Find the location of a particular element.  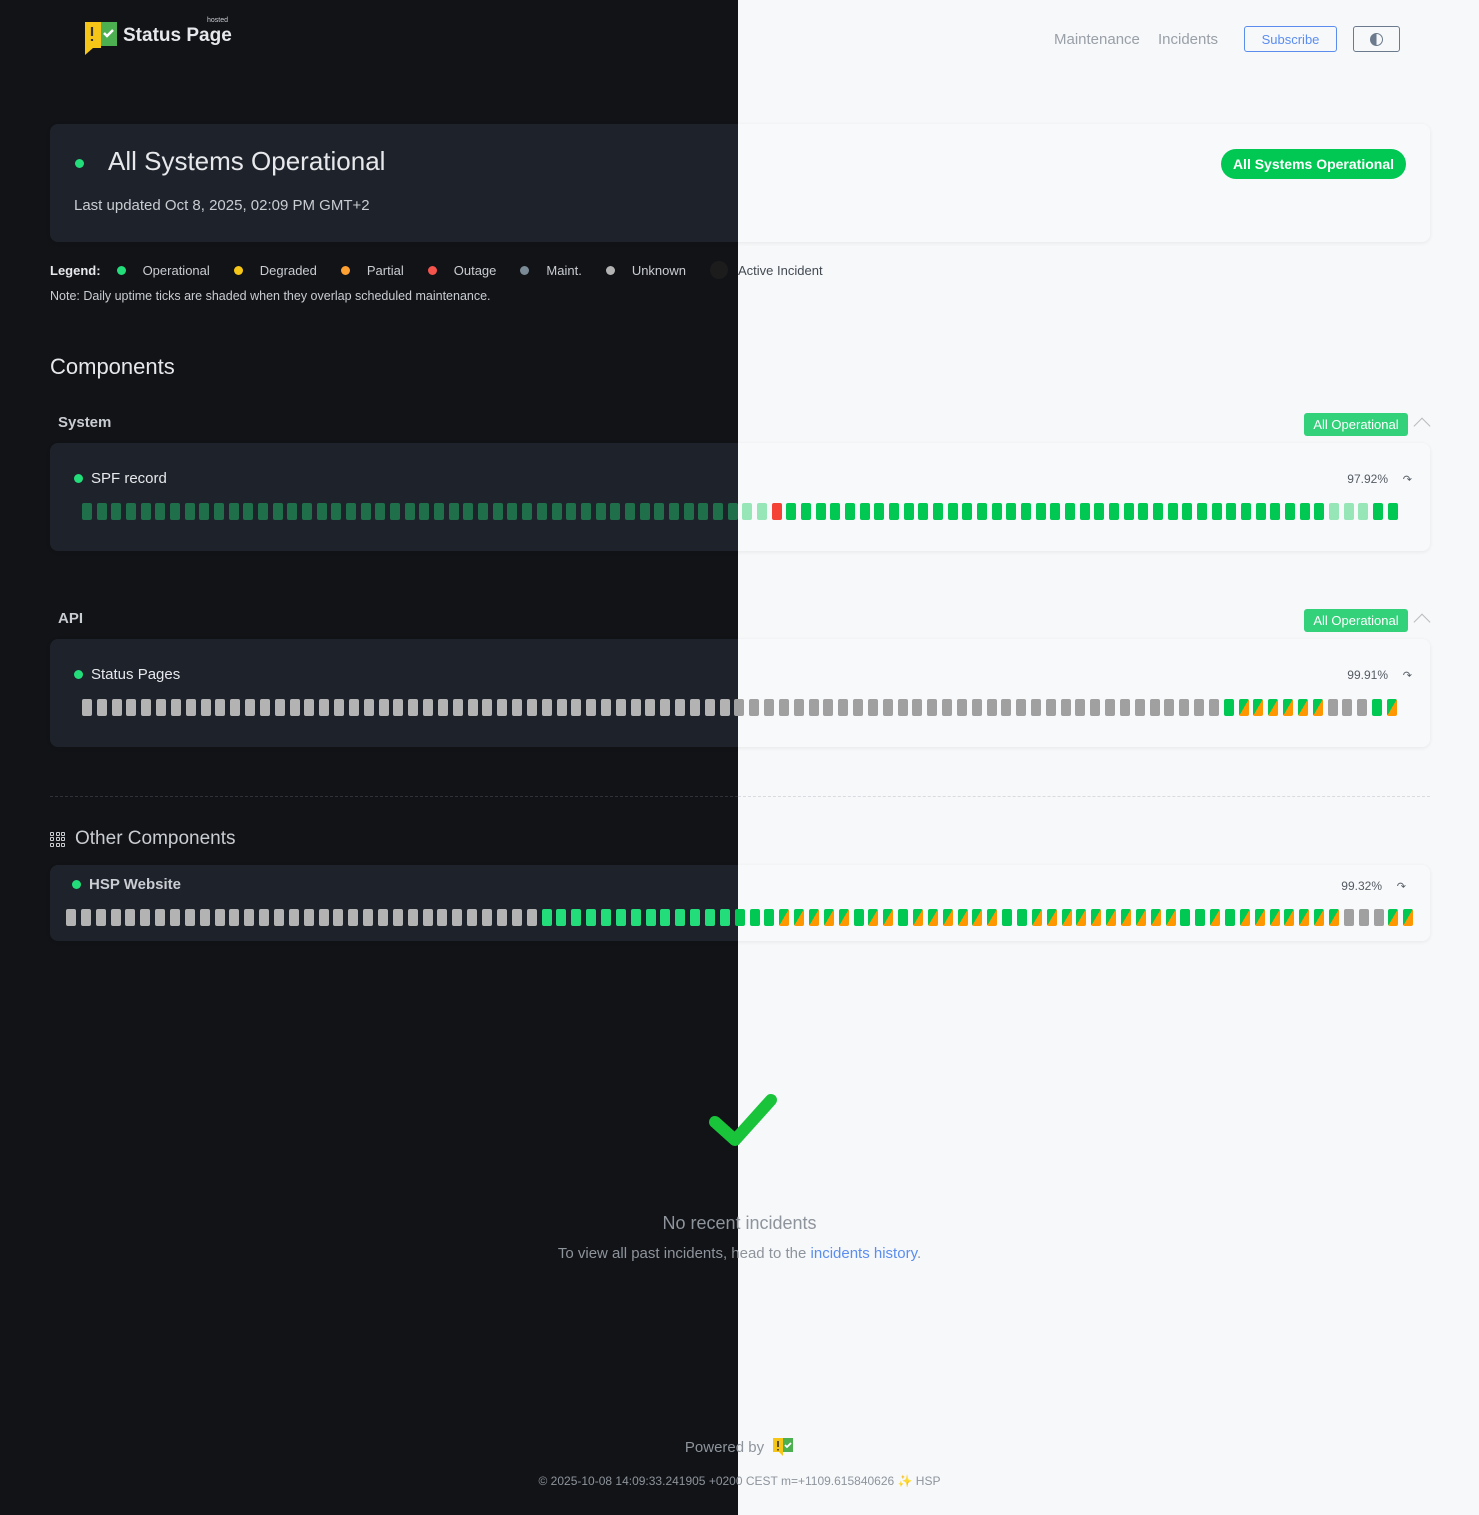

nav-maintenance: Maintenance is located at coordinates (1097, 39).